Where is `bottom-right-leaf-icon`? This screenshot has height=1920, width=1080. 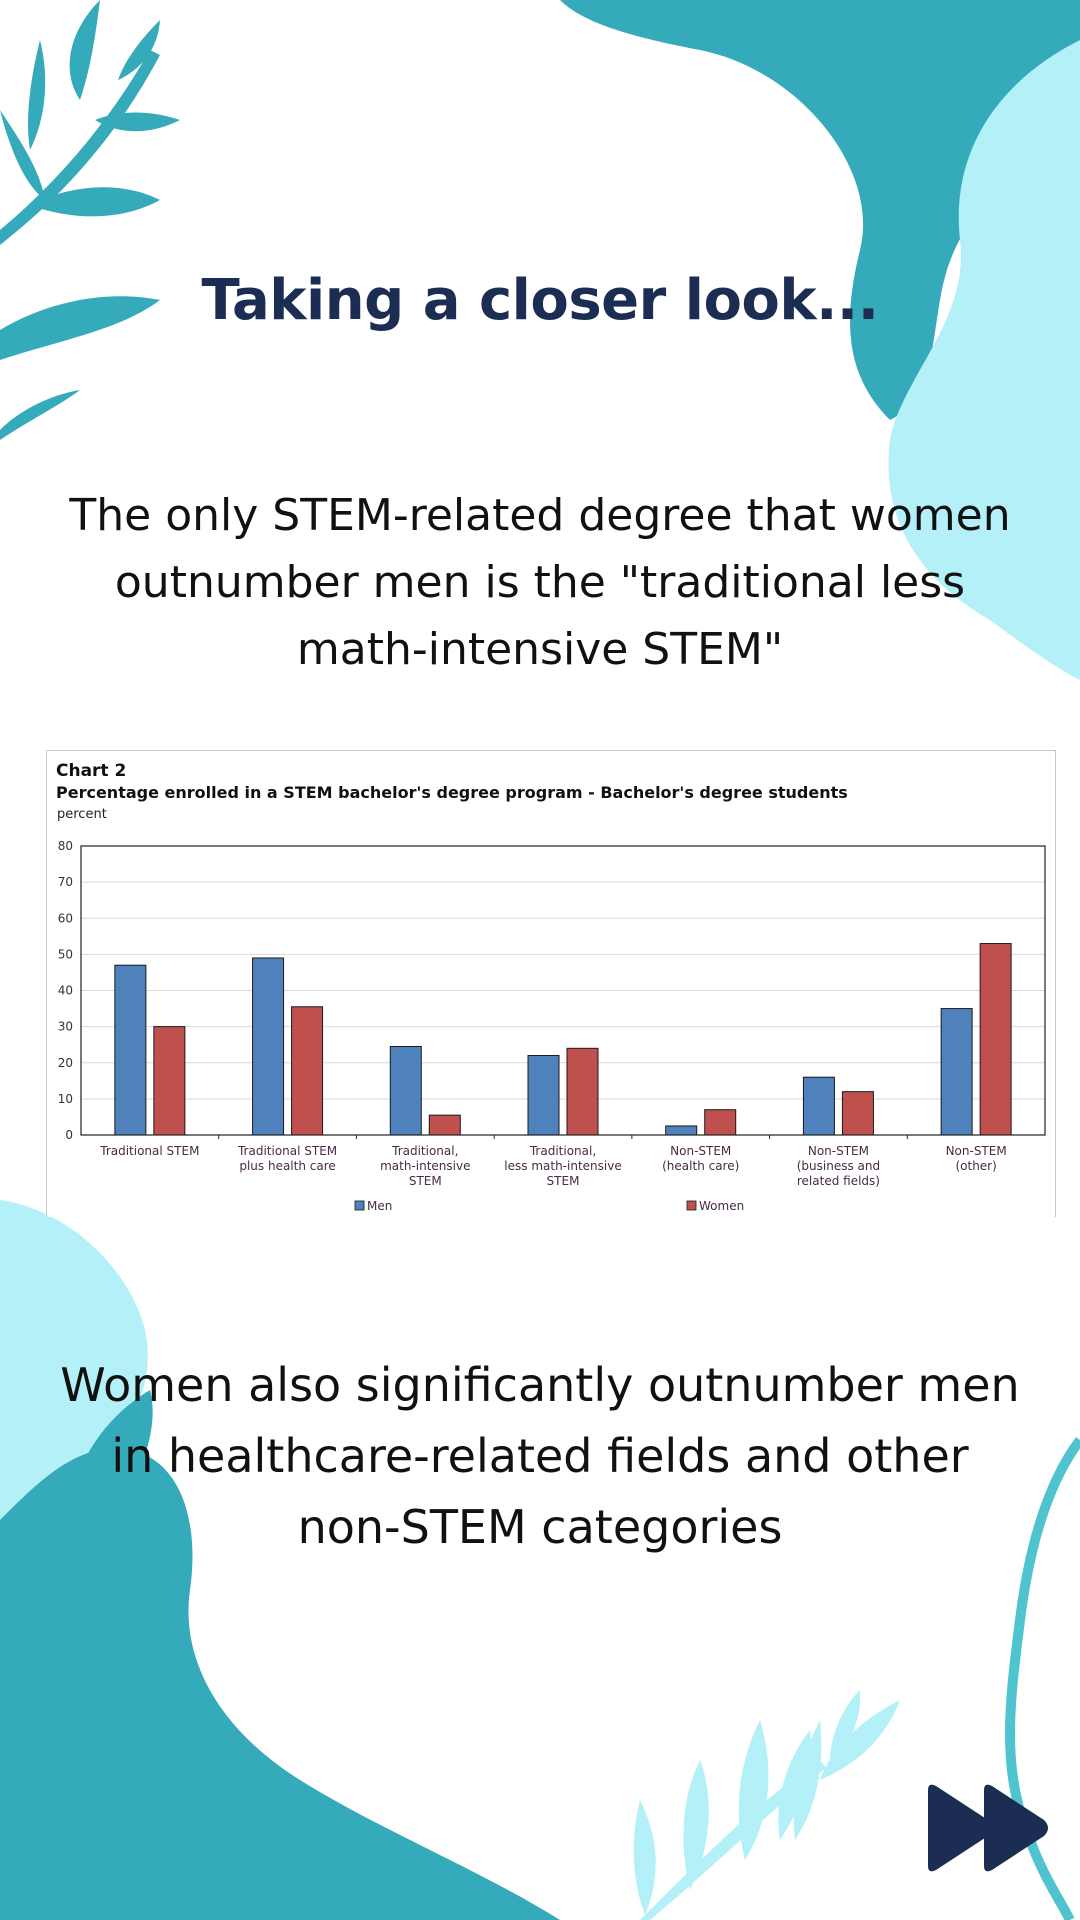
bottom-right-leaf-icon is located at coordinates (766, 1805).